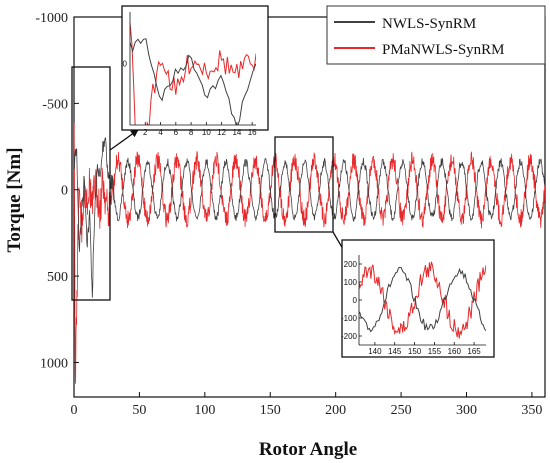  Describe the element at coordinates (474, 351) in the screenshot. I see `inset-steady-x-tick: 165` at that location.